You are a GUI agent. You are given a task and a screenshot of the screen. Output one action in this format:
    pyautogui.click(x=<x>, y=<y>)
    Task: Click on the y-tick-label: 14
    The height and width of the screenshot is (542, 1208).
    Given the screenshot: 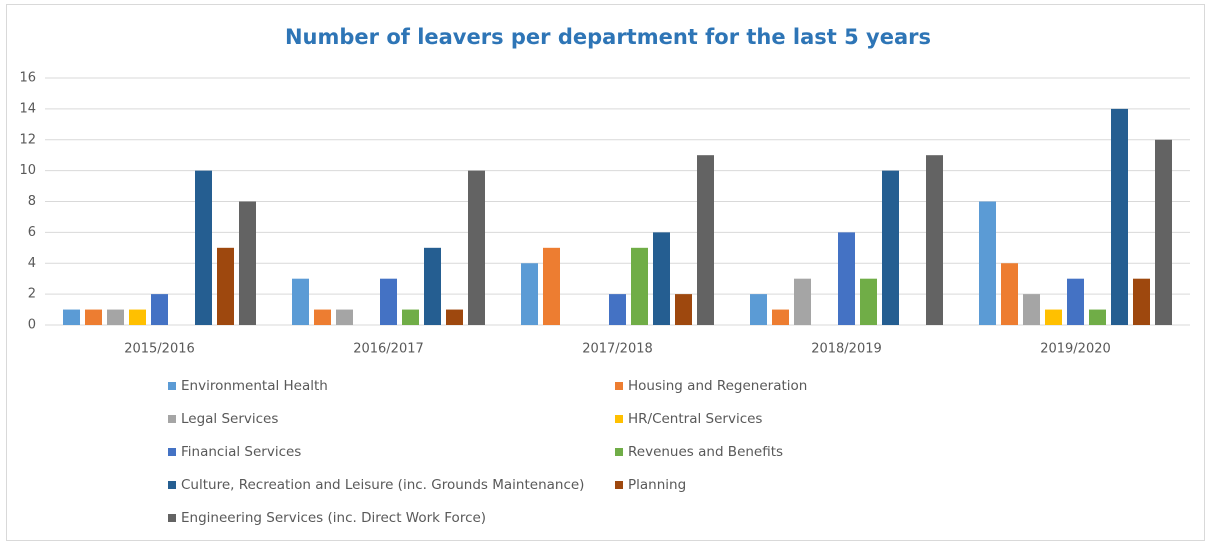 What is the action you would take?
    pyautogui.click(x=27, y=108)
    